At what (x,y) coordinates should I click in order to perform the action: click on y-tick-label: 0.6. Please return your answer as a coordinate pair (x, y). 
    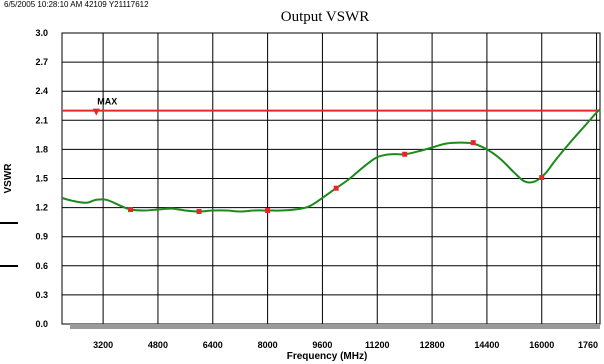
    Looking at the image, I should click on (41, 266).